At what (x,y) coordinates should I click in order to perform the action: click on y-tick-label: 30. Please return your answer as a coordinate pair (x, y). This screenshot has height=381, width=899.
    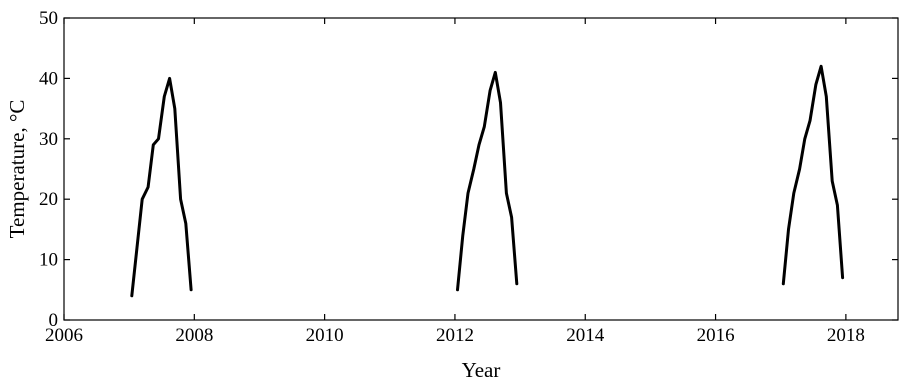
    Looking at the image, I should click on (48, 139).